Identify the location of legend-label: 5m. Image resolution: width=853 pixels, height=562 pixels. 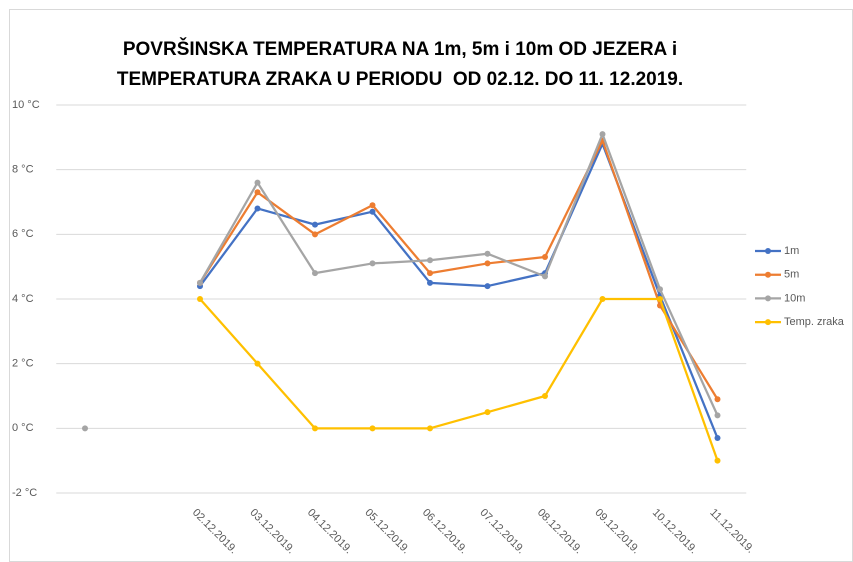
(791, 275).